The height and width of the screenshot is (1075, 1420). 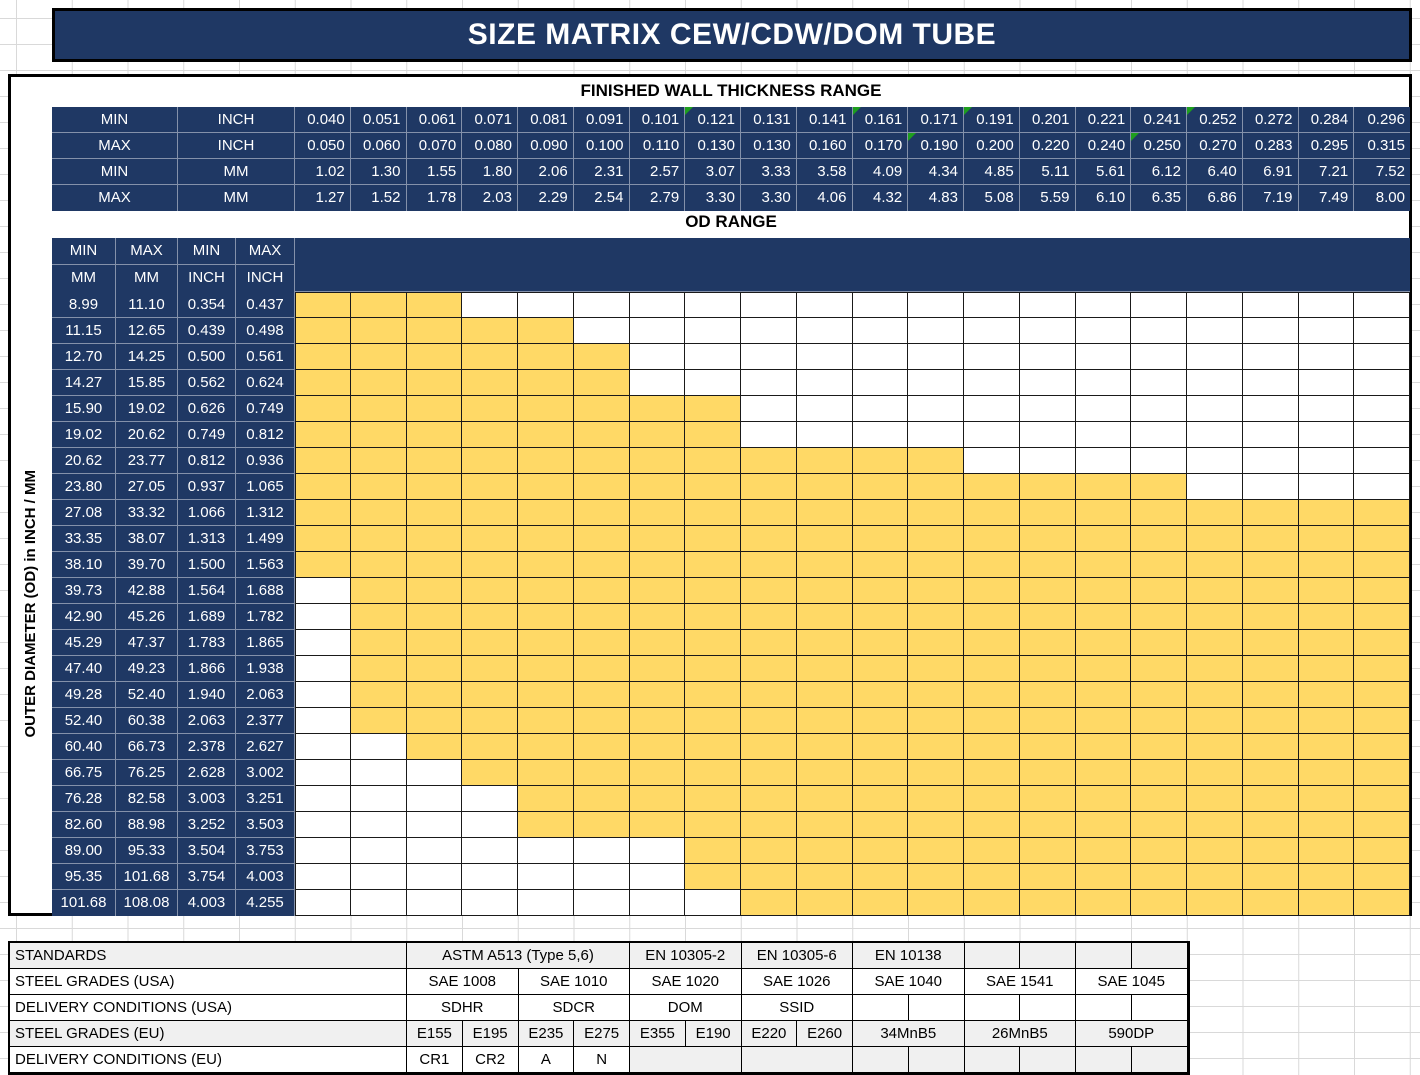 I want to click on wall-thickness-value-cell: 0.240, so click(x=1103, y=146).